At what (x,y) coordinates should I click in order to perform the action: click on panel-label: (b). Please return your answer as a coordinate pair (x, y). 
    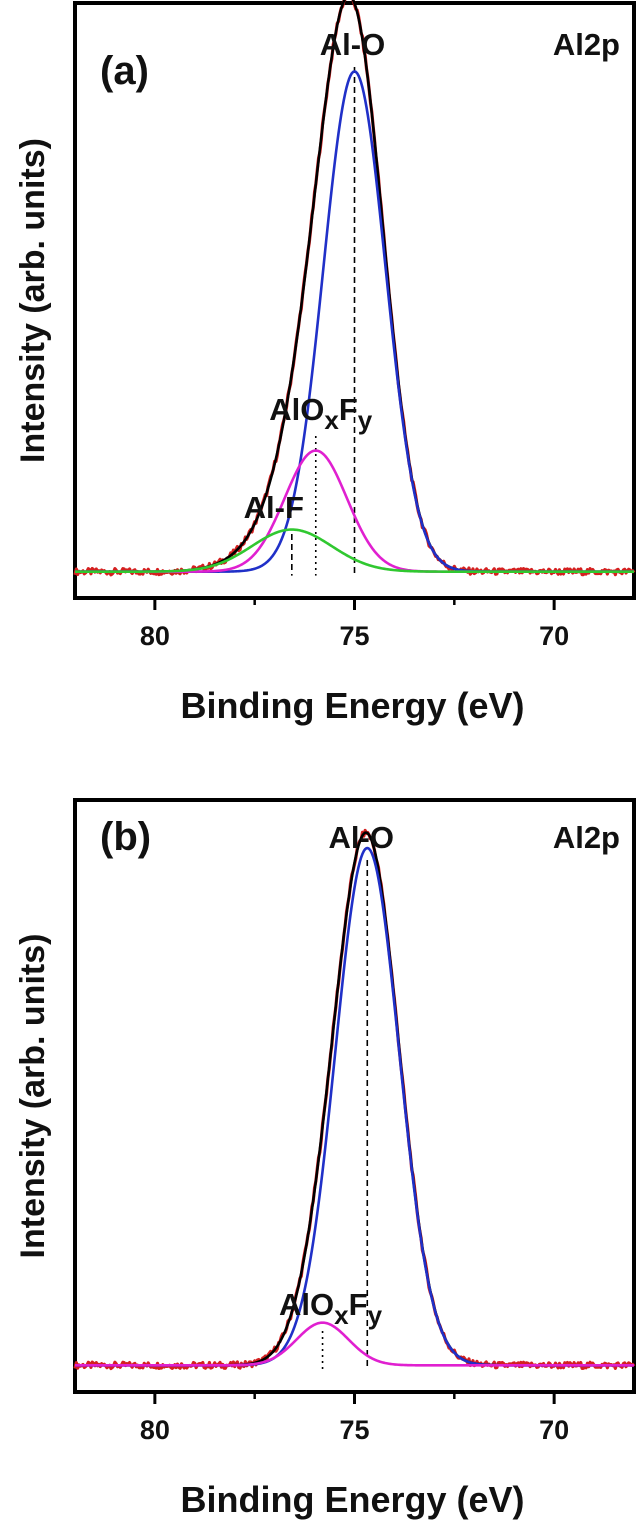
    Looking at the image, I should click on (125, 837).